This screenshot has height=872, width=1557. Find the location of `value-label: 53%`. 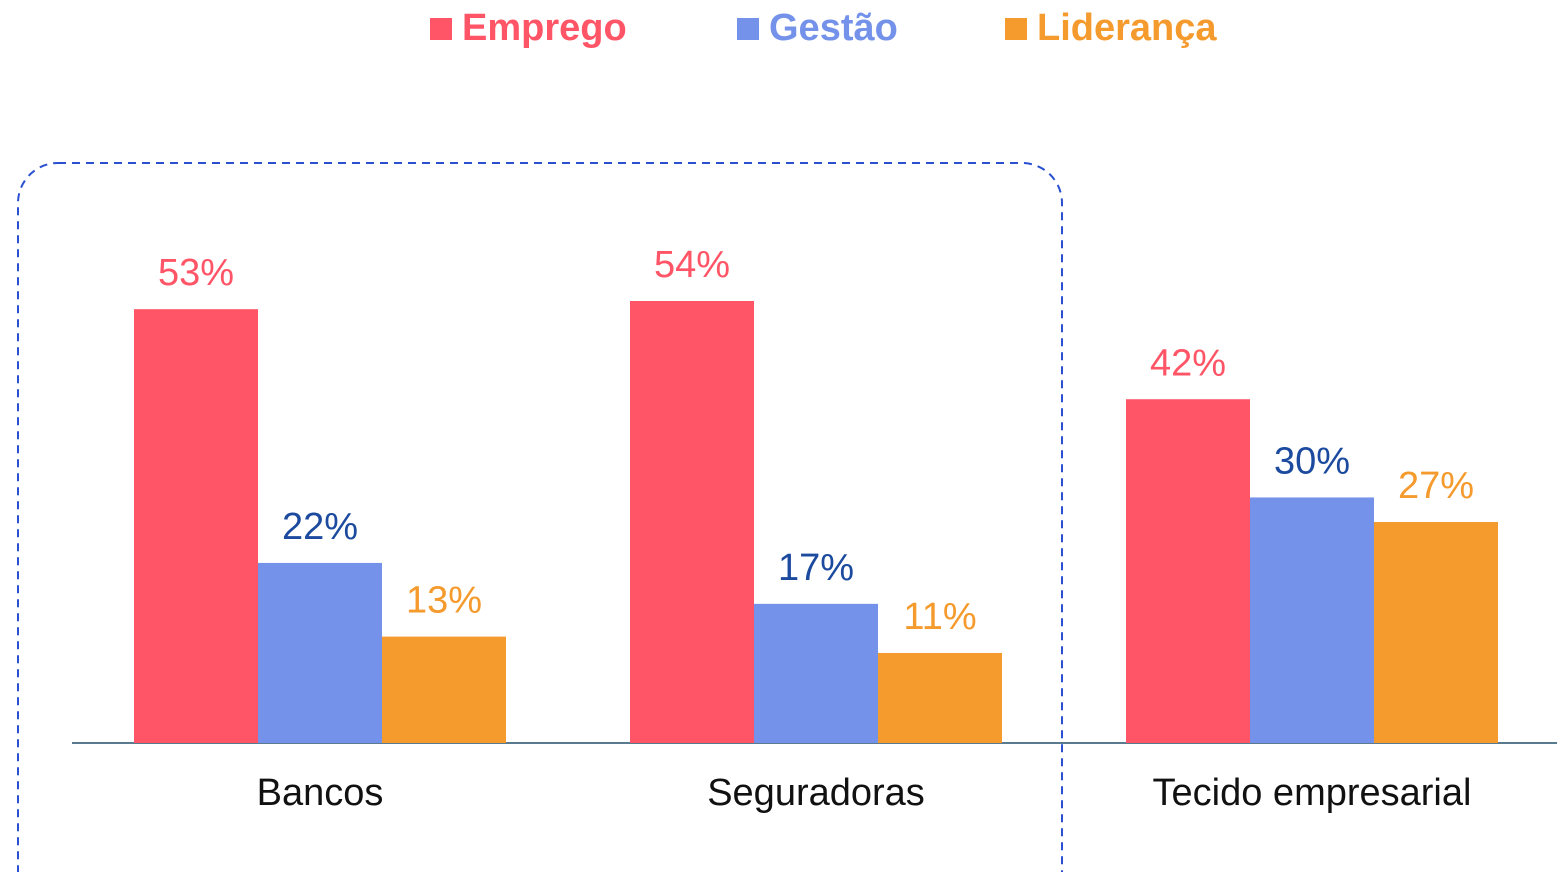

value-label: 53% is located at coordinates (196, 273).